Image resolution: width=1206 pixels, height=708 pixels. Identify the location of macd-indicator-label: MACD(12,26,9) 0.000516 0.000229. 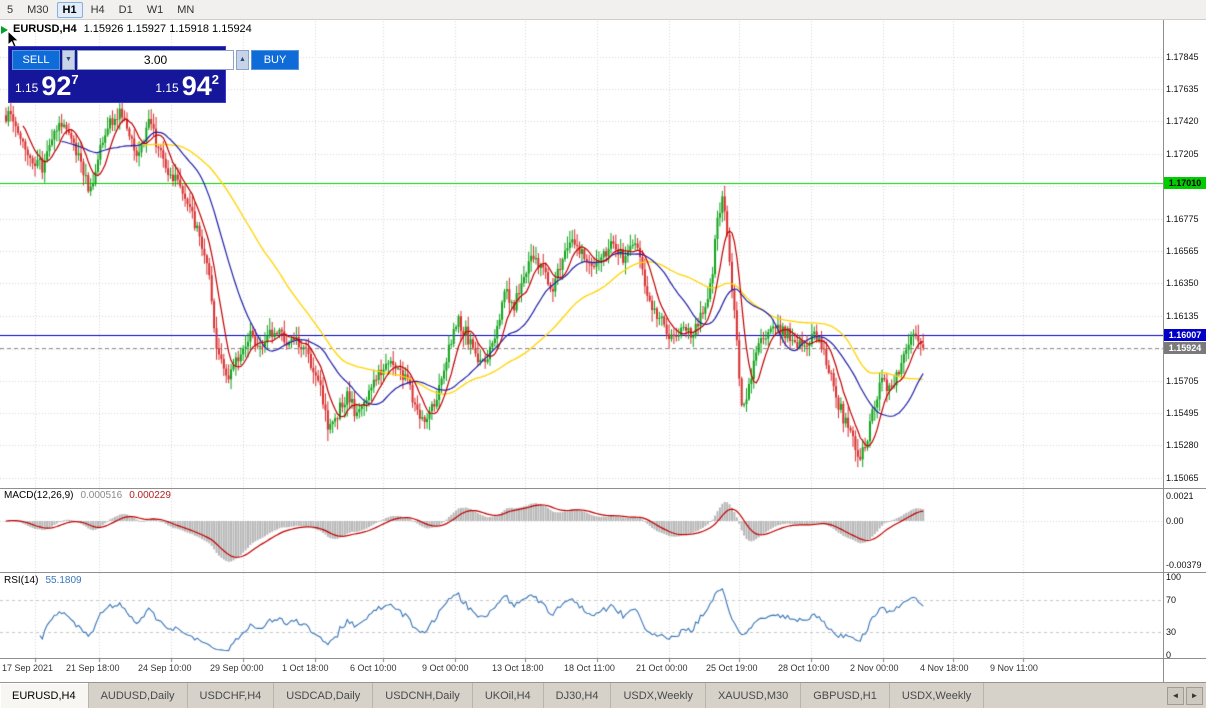
(87, 495).